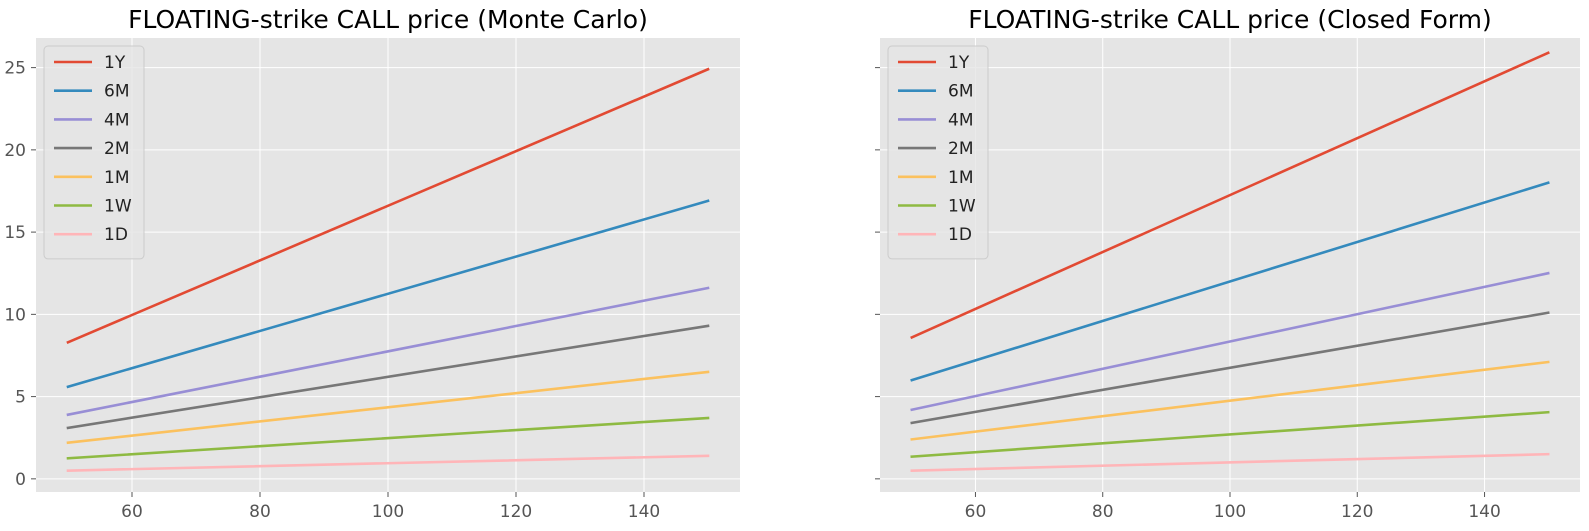 This screenshot has height=531, width=1589. I want to click on y-tick-label: 5, so click(20, 398).